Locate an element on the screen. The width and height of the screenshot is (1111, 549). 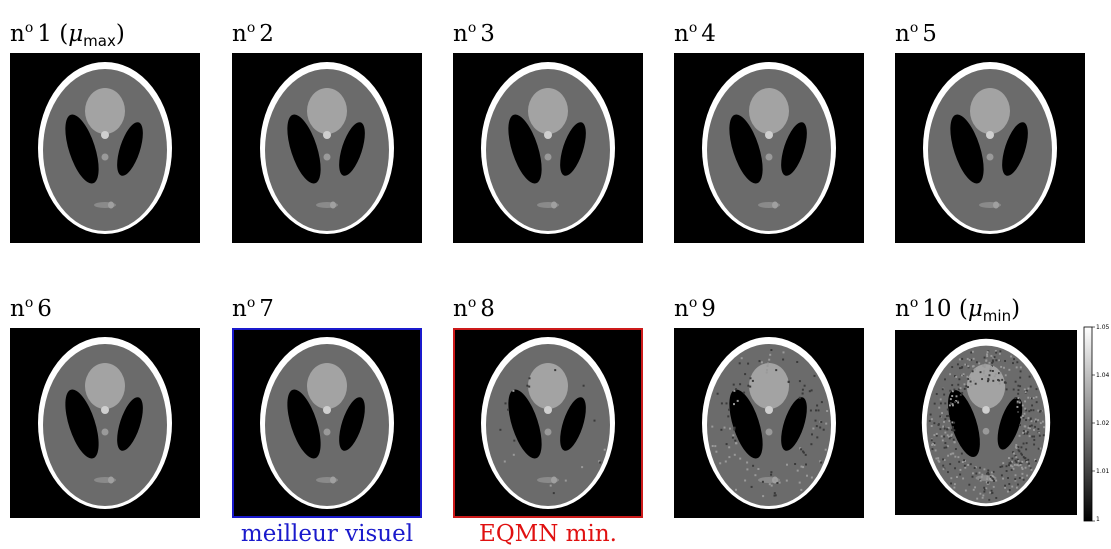
caption-min-nmse: EQMN min. is located at coordinates (548, 534).